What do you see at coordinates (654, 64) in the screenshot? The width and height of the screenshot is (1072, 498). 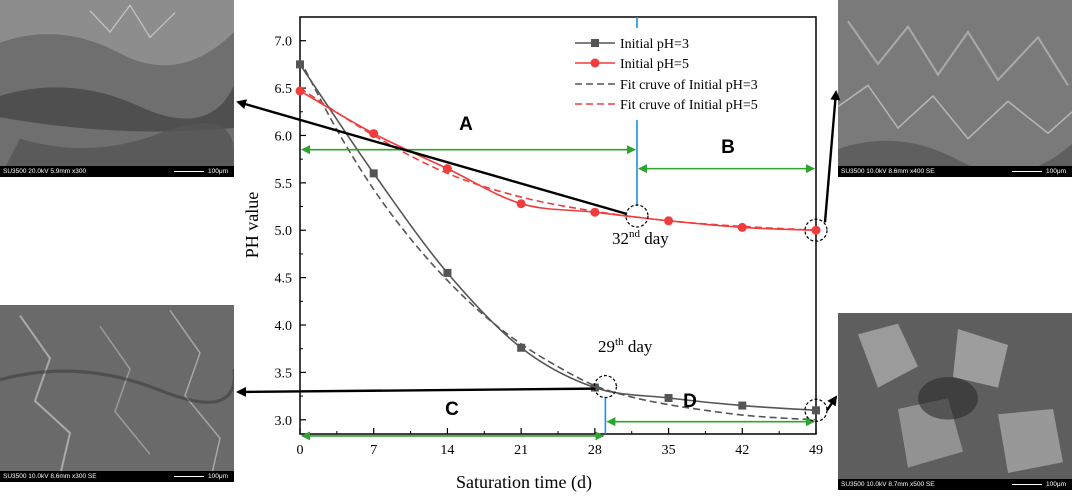 I see `legend-label-ph5: Initial pH=5` at bounding box center [654, 64].